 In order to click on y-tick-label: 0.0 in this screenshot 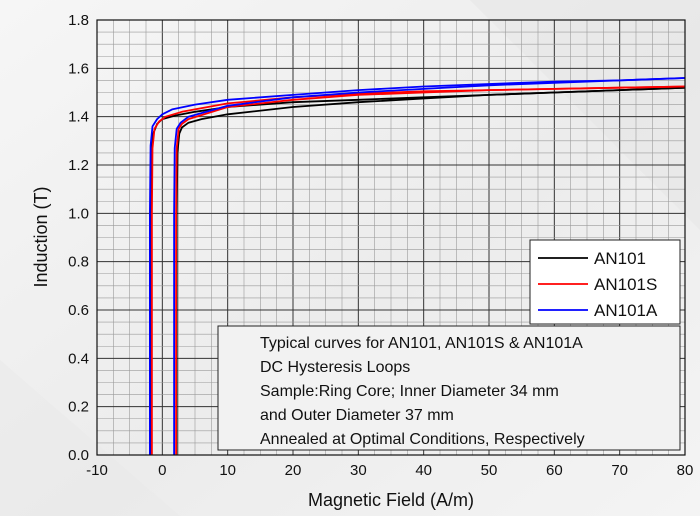, I will do `click(78, 455)`.